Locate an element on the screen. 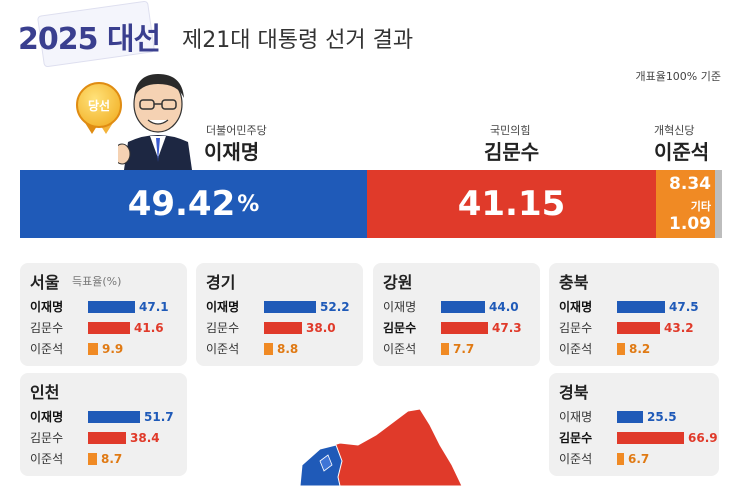  count-note: 개표율100% 기준 is located at coordinates (678, 76).